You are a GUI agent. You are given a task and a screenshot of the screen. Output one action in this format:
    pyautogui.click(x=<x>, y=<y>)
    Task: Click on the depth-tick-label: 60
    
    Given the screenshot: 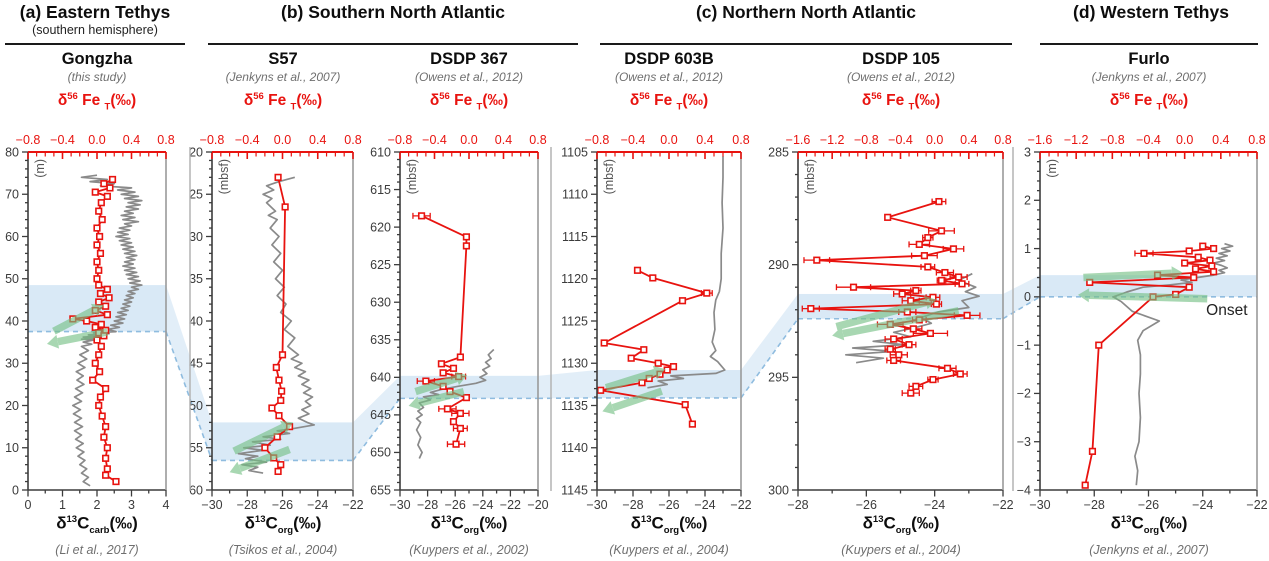 What is the action you would take?
    pyautogui.click(x=12, y=237)
    